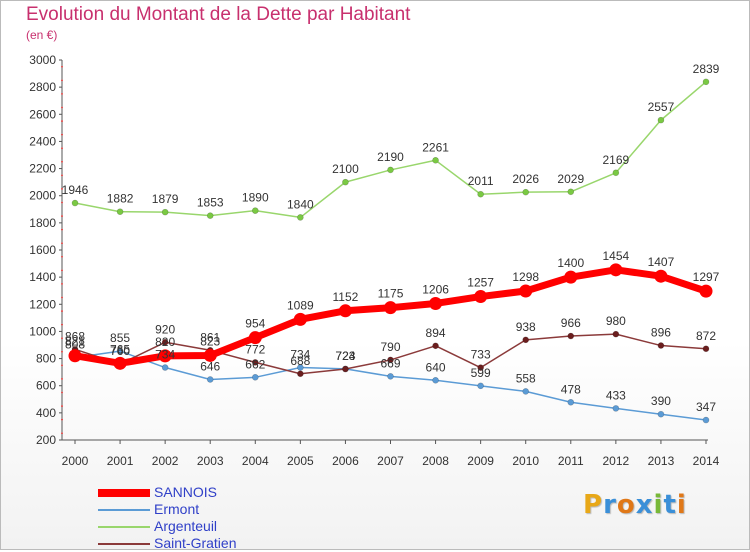 The width and height of the screenshot is (750, 552). I want to click on data-label-argenteuil: 2190, so click(390, 157).